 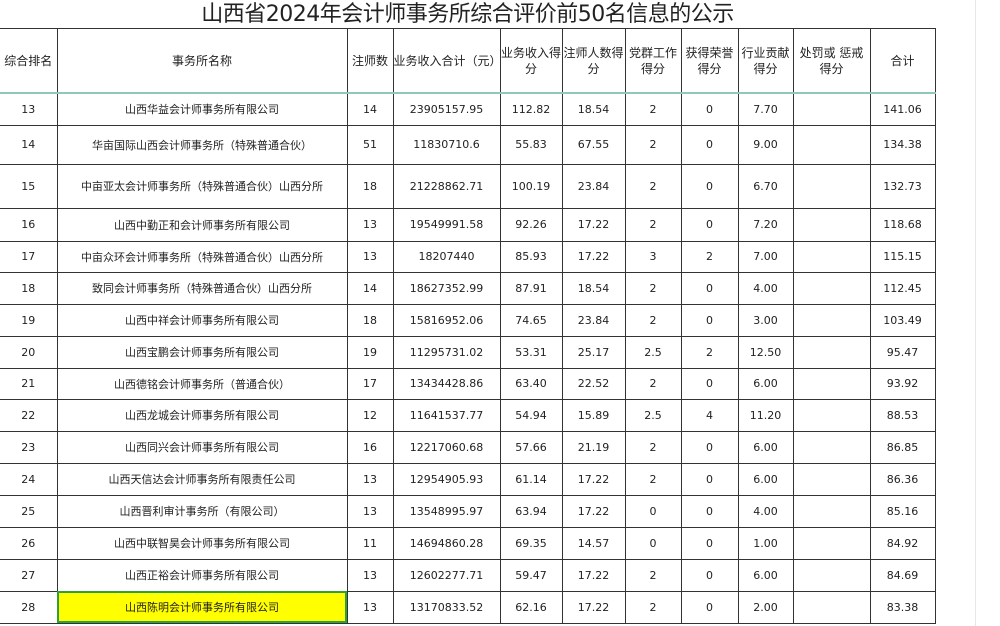 I want to click on cell-rank: 23, so click(x=29, y=447).